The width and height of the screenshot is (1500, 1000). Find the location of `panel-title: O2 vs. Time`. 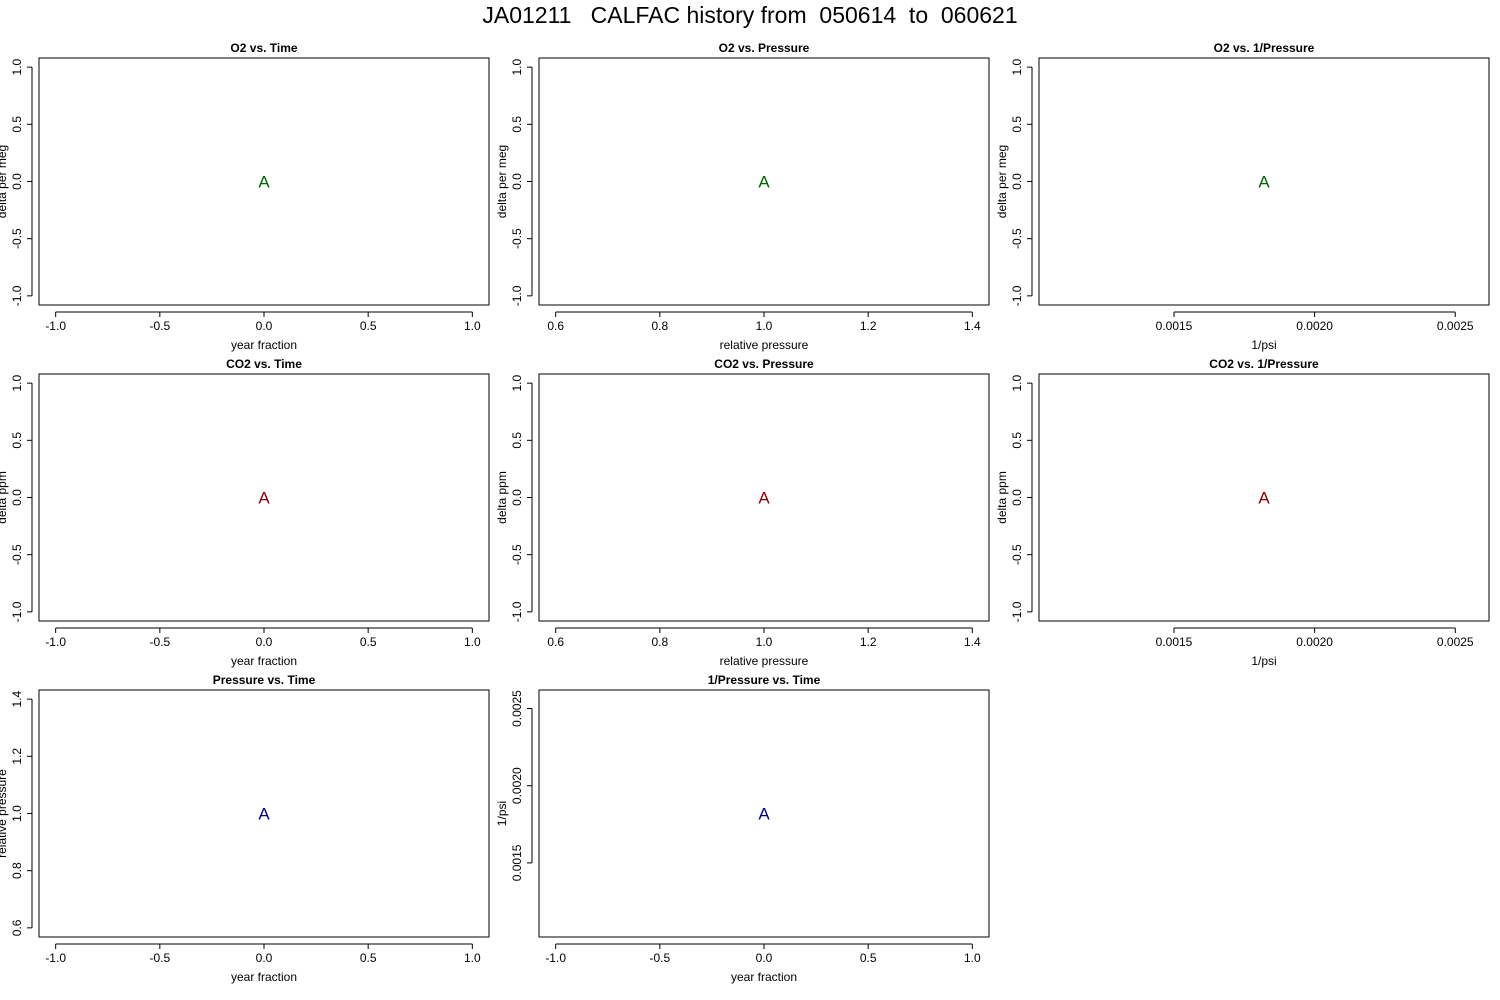

panel-title: O2 vs. Time is located at coordinates (263, 48).